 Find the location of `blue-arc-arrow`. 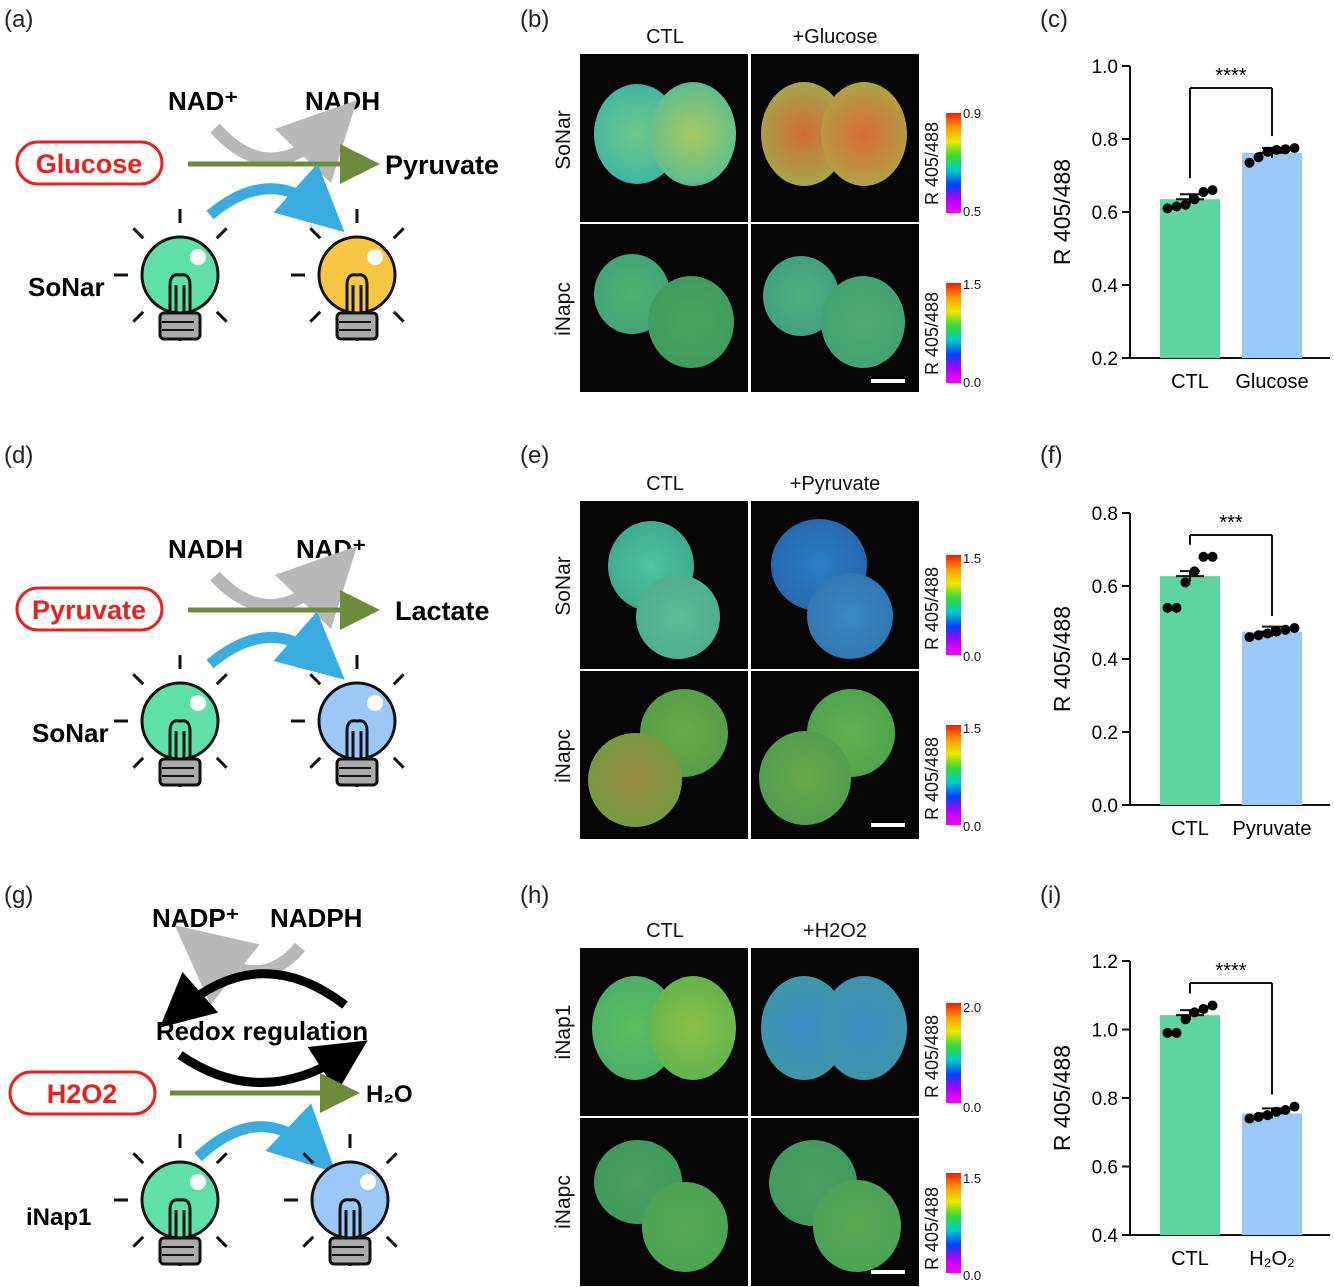

blue-arc-arrow is located at coordinates (275, 645).